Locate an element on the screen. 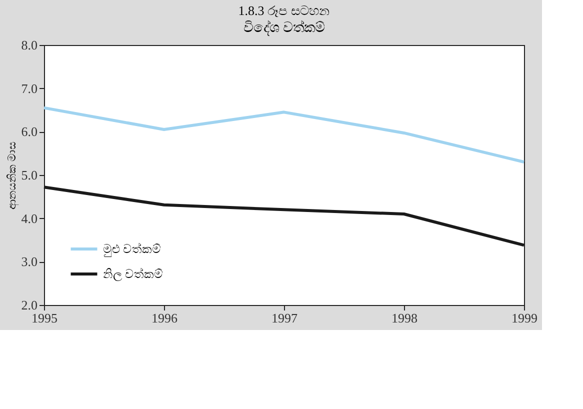  y-tick-label: 7.0 is located at coordinates (29, 88).